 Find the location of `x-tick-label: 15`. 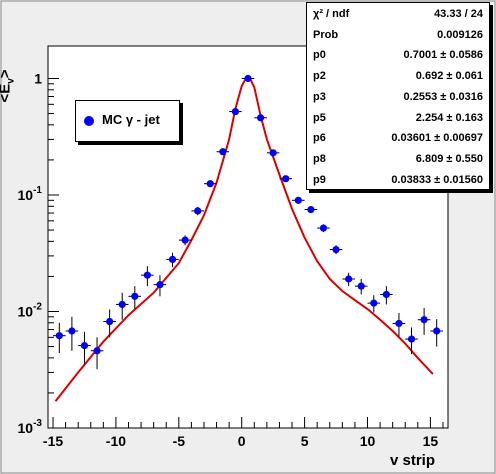

x-tick-label: 15 is located at coordinates (431, 441).